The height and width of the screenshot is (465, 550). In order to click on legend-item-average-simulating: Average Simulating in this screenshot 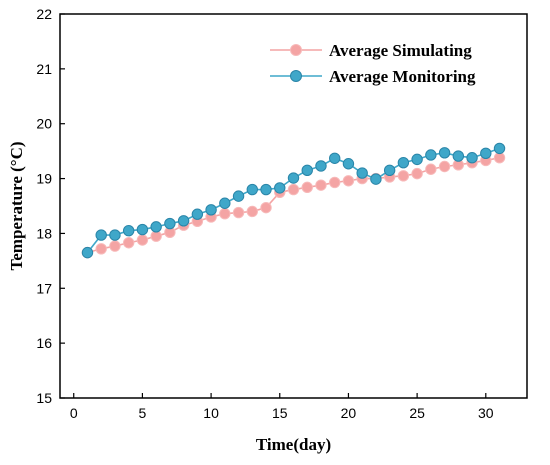, I will do `click(371, 50)`.